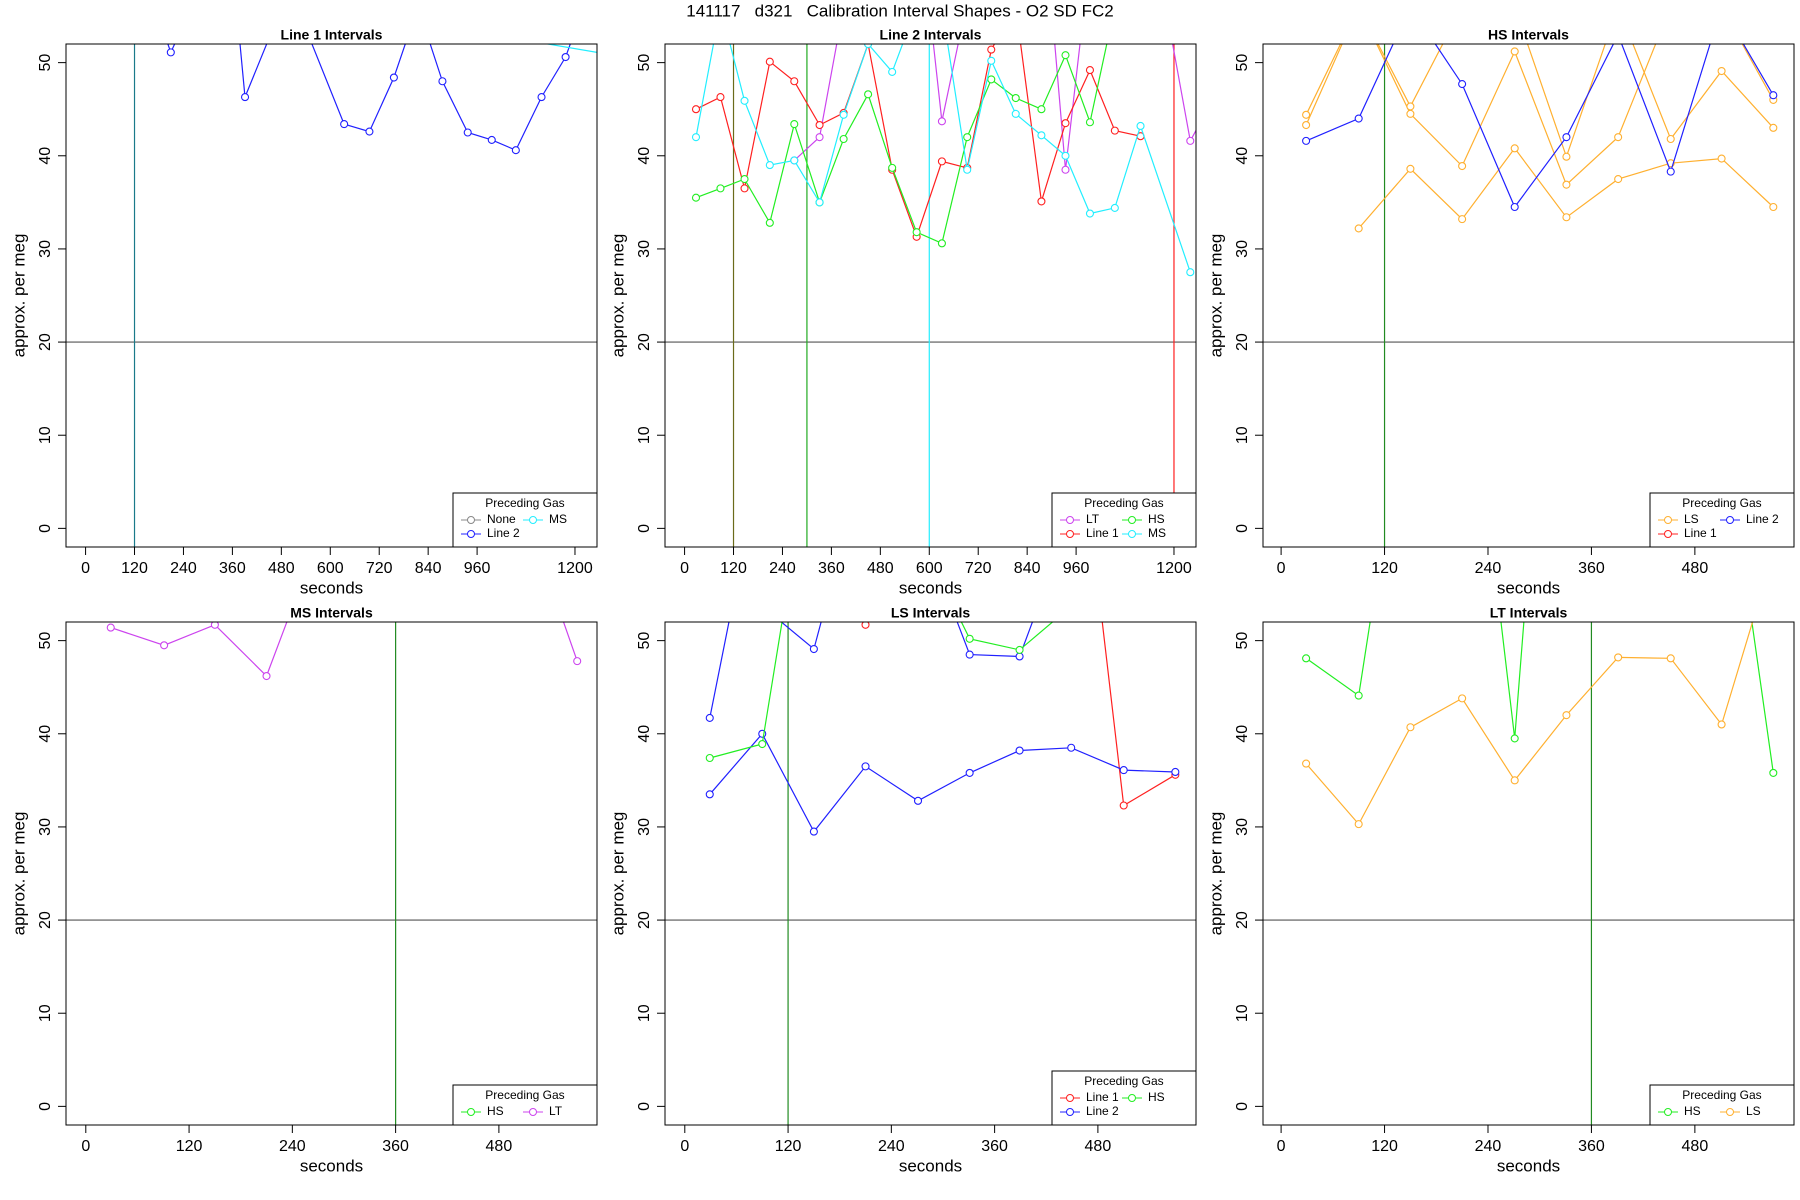 The height and width of the screenshot is (1200, 1800). Describe the element at coordinates (45, 342) in the screenshot. I see `y-tick-label: 20` at that location.